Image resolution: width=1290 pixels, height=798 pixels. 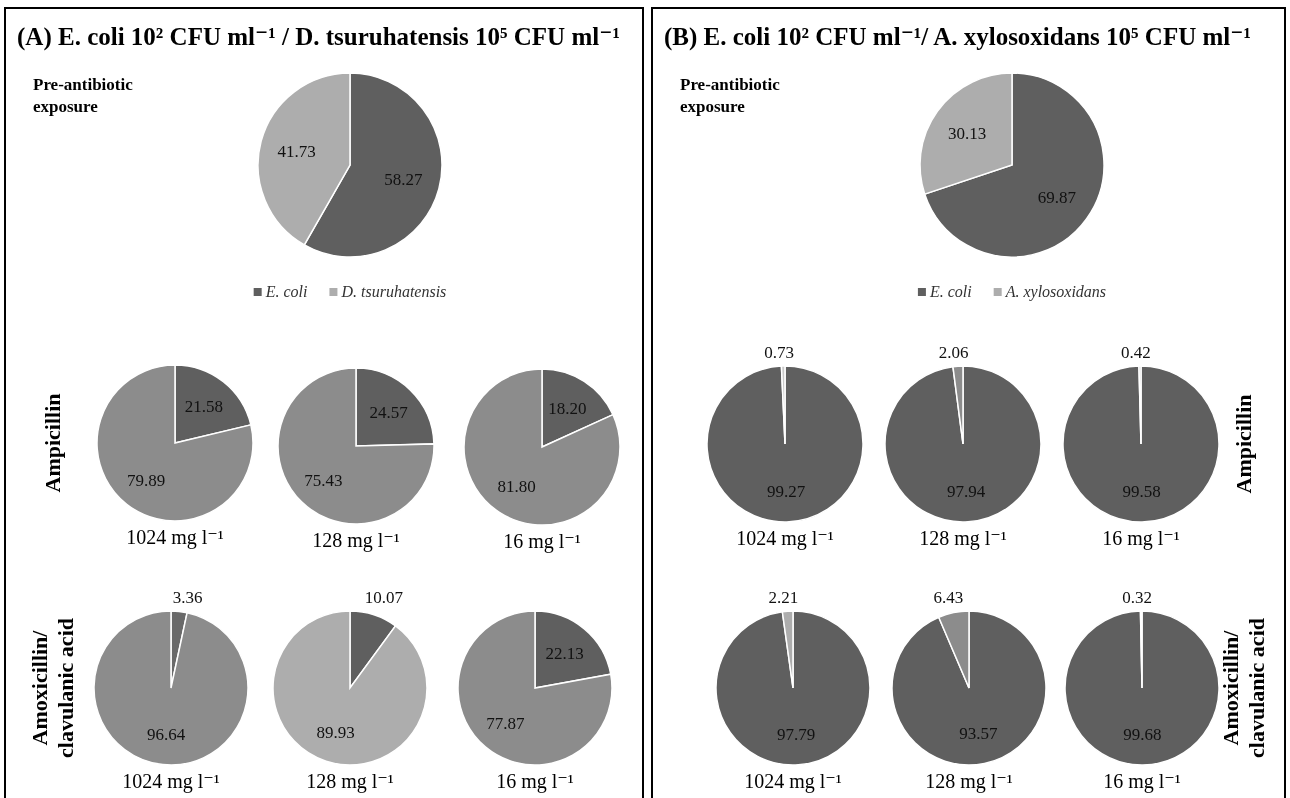 What do you see at coordinates (1141, 491) in the screenshot?
I see `data-label: 99.58` at bounding box center [1141, 491].